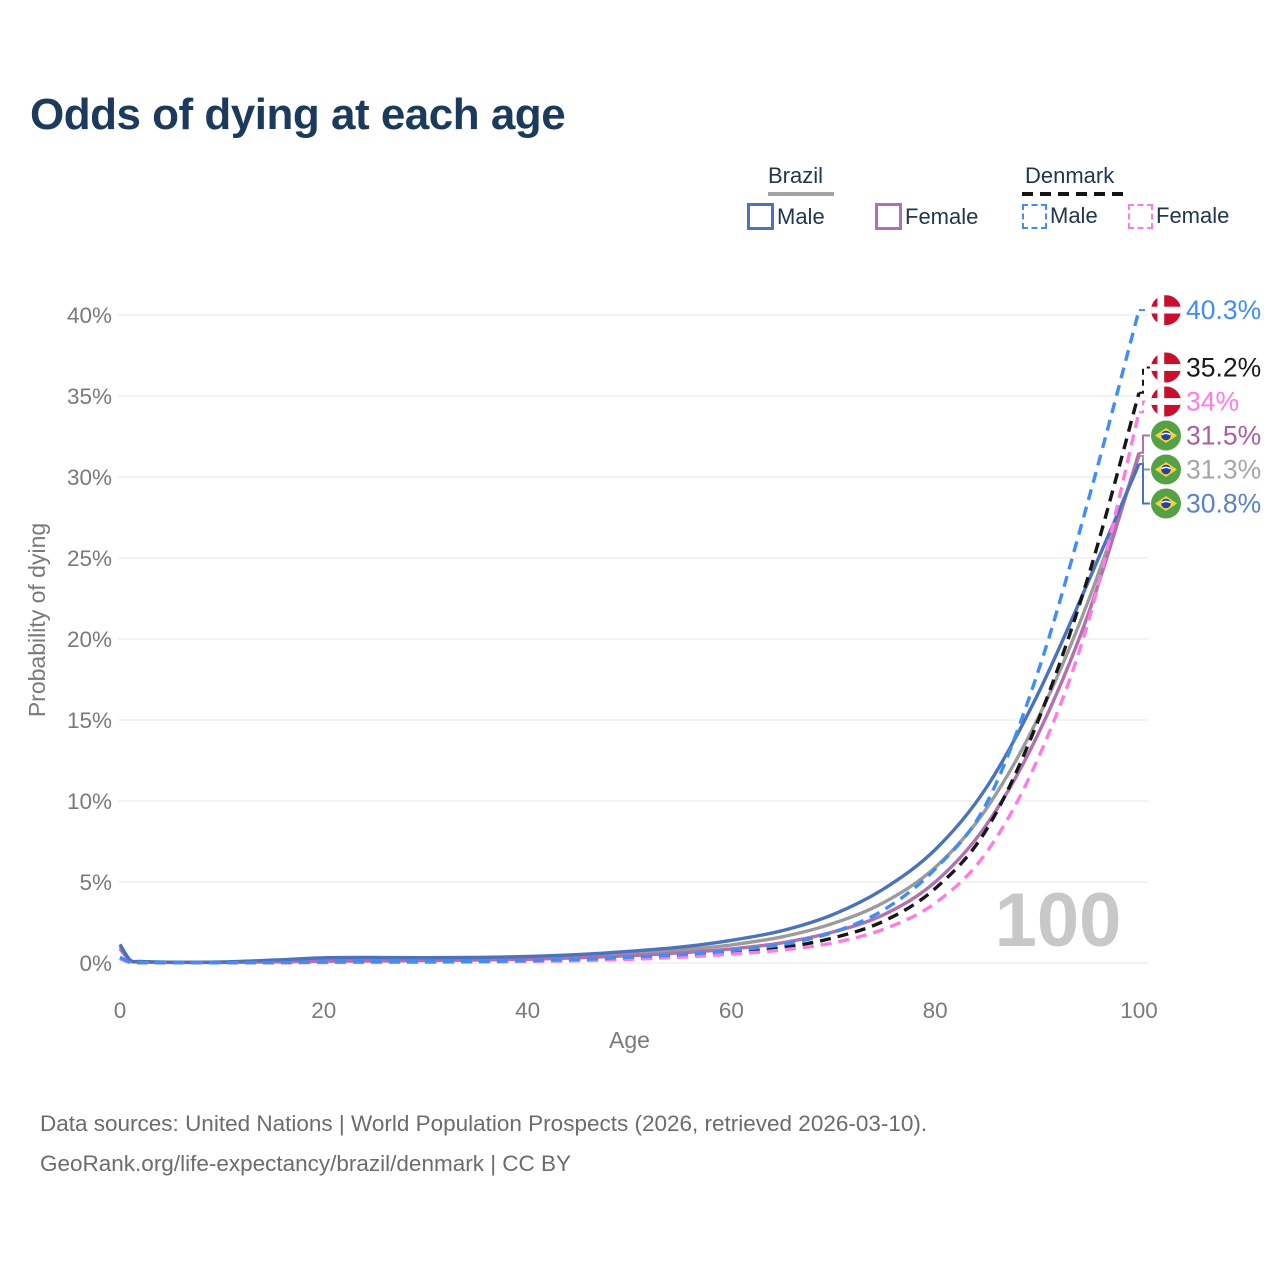  What do you see at coordinates (1223, 470) in the screenshot?
I see `end-value-label-brazil-both: 31.3%` at bounding box center [1223, 470].